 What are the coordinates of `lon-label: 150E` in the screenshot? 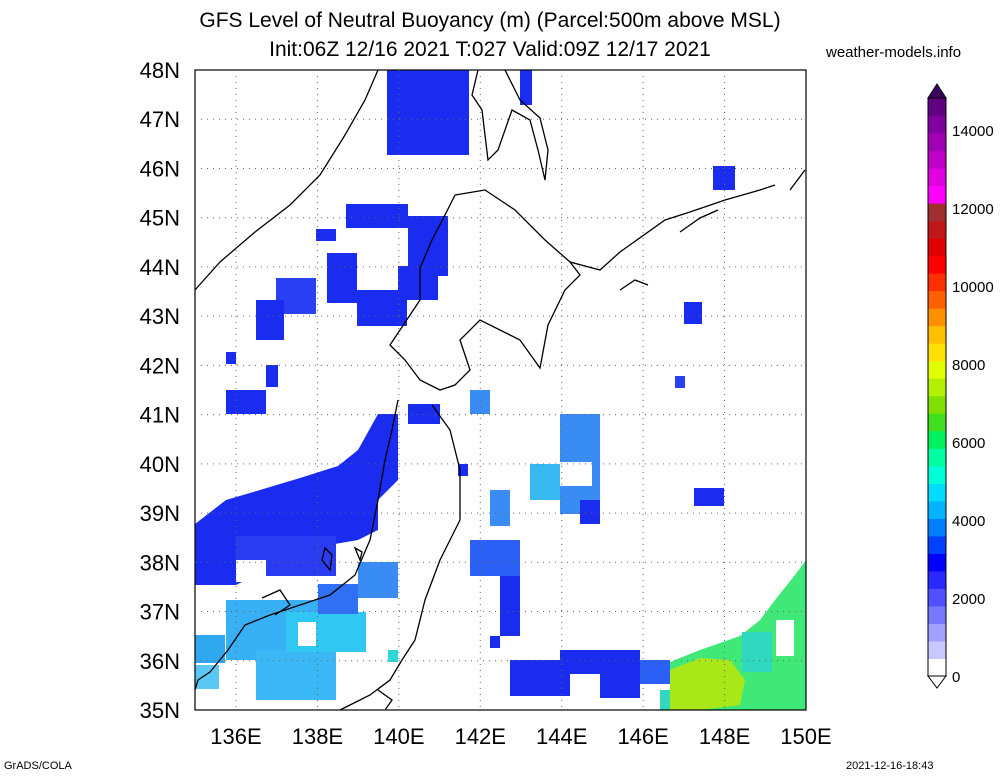 It's located at (805, 736).